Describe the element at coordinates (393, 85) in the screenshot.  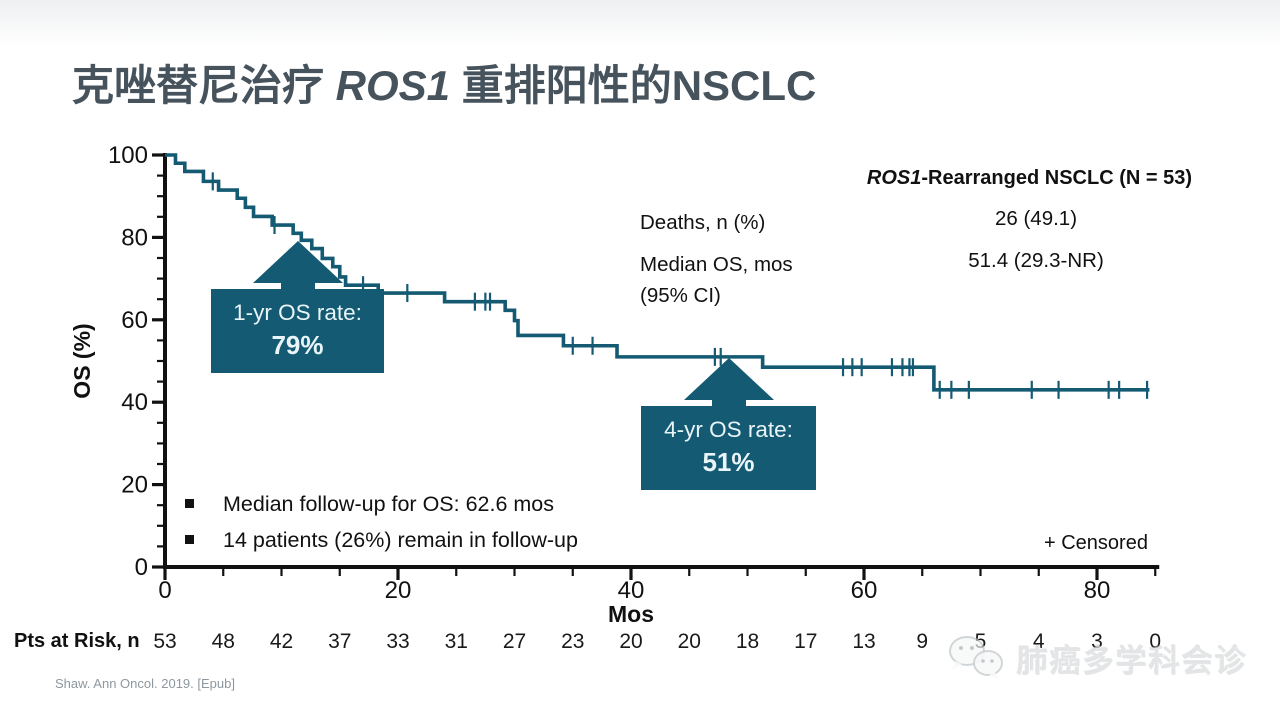
I see `title-gene-italic: ROS1` at that location.